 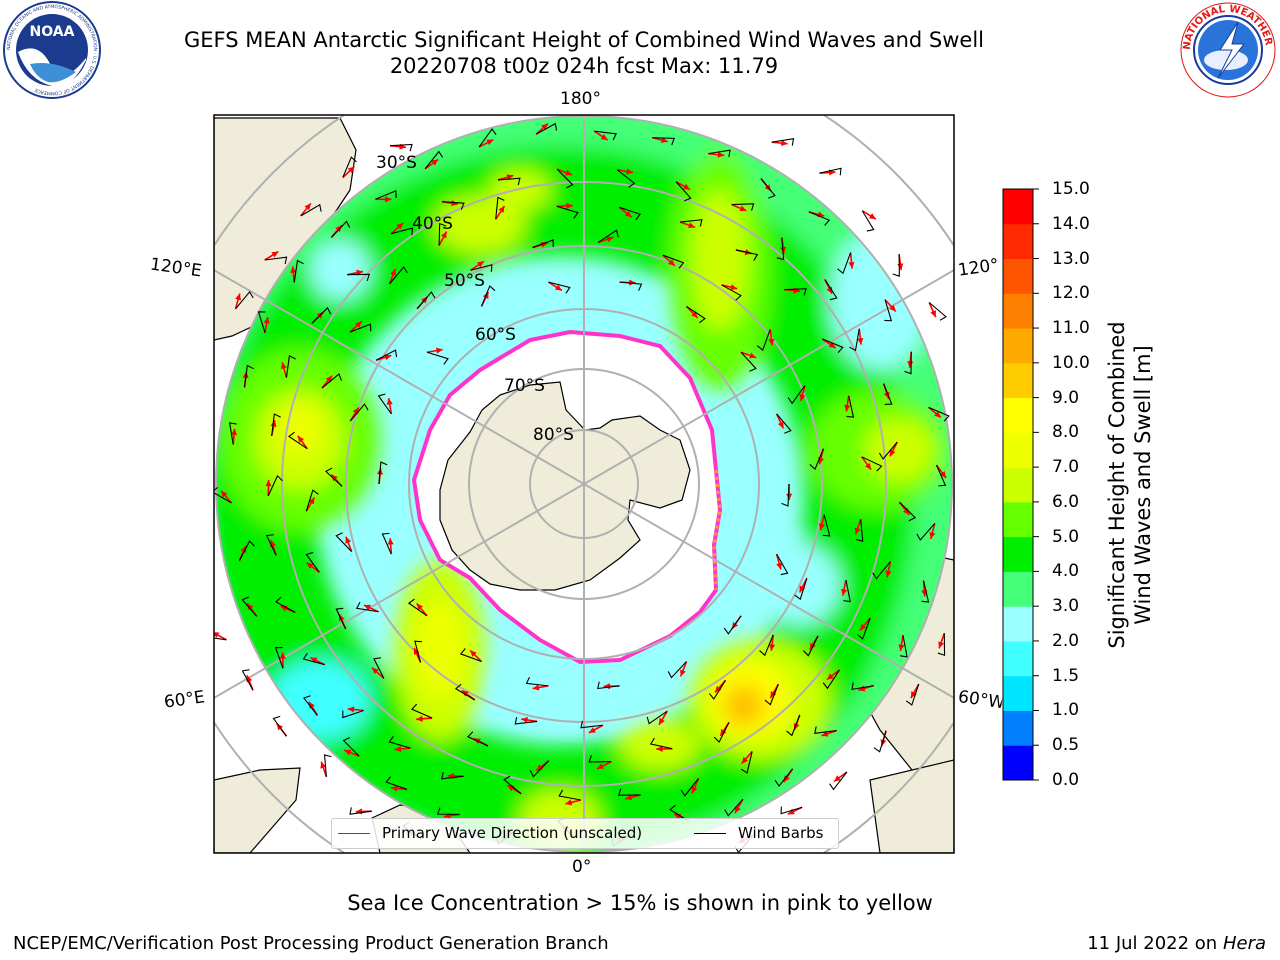 What do you see at coordinates (52, 32) in the screenshot?
I see `svg-text: NOAA` at bounding box center [52, 32].